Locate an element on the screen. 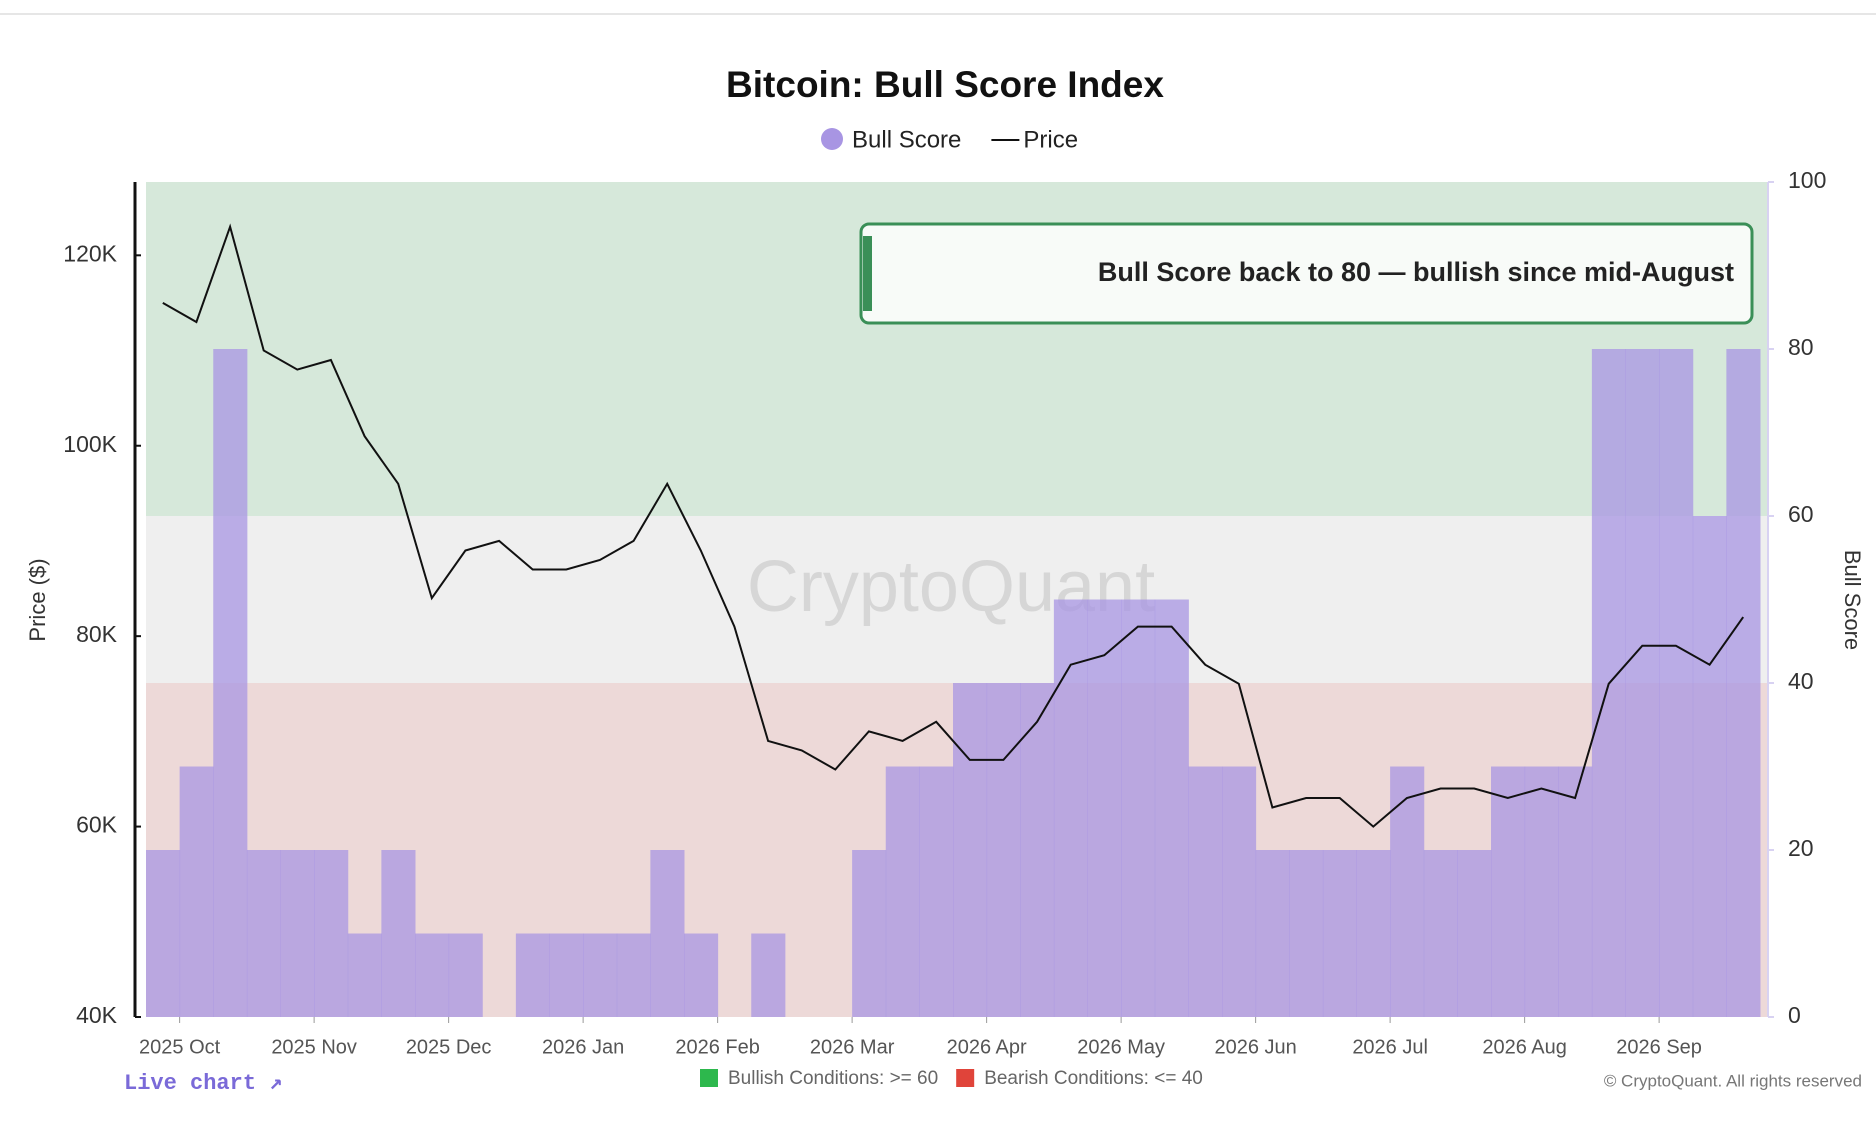  y-tick-label: 60K is located at coordinates (97, 825).